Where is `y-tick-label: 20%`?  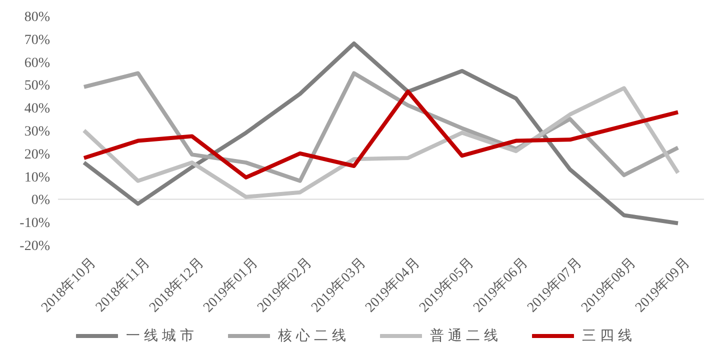
y-tick-label: 20% is located at coordinates (37, 154).